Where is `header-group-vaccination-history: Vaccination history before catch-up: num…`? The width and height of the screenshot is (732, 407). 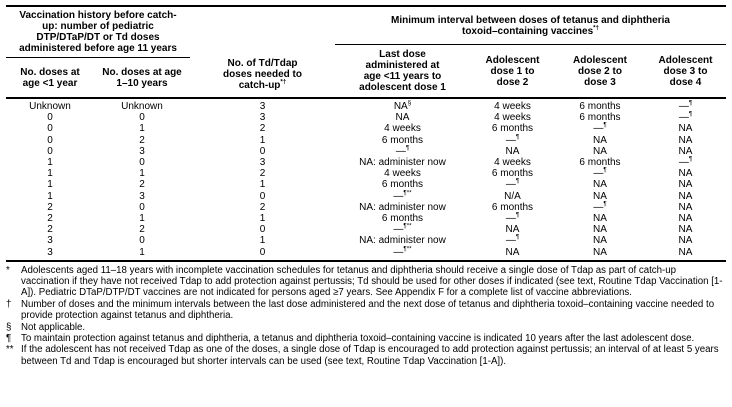
header-group-vaccination-history: Vaccination history before catch-up: num… is located at coordinates (98, 52).